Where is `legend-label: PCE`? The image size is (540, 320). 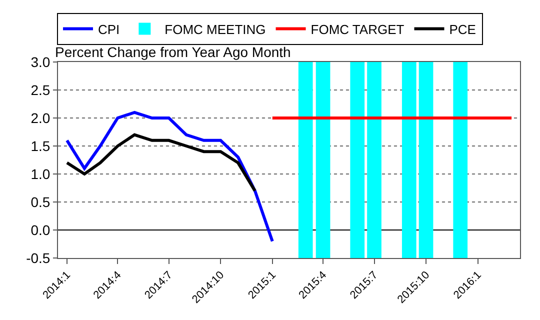 legend-label: PCE is located at coordinates (462, 29).